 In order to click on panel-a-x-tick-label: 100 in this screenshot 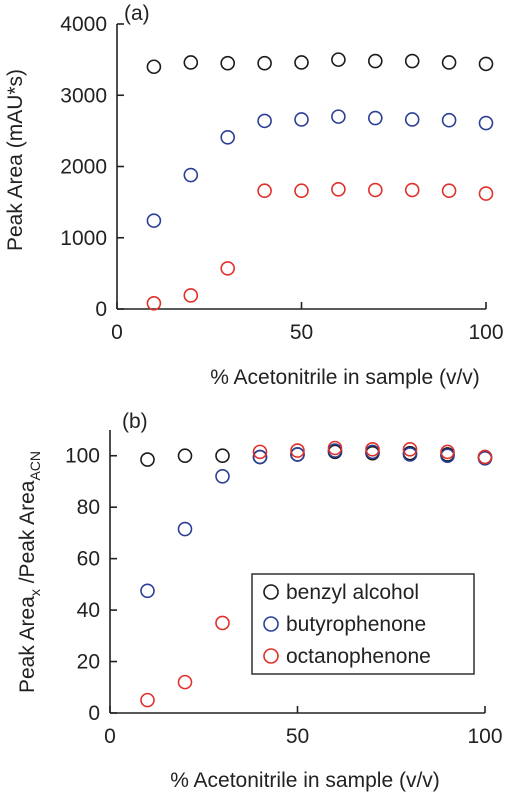, I will do `click(485, 332)`.